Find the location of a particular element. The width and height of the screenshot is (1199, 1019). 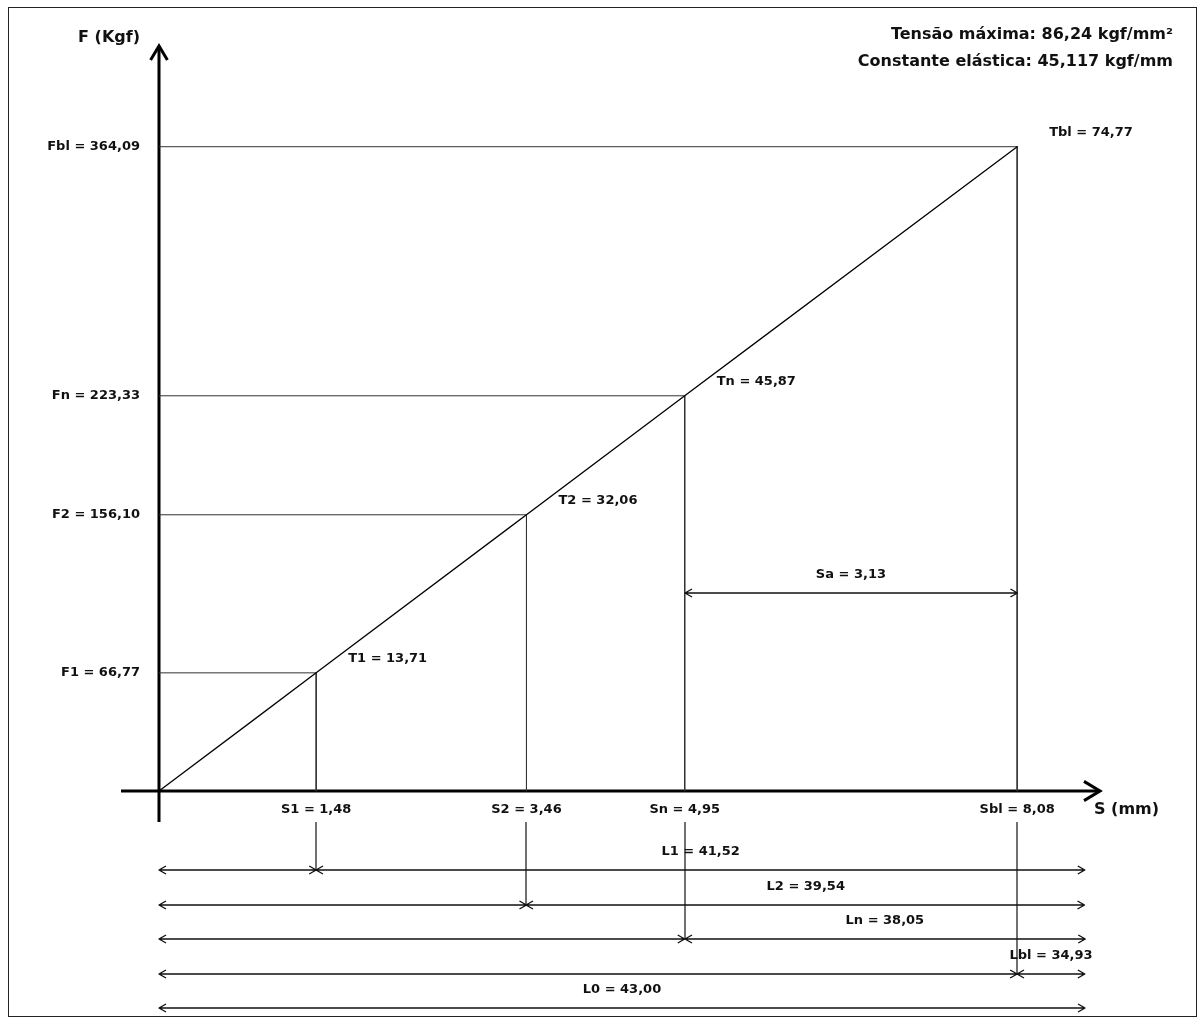

annotation: Tbl = 74,77 is located at coordinates (1091, 132).